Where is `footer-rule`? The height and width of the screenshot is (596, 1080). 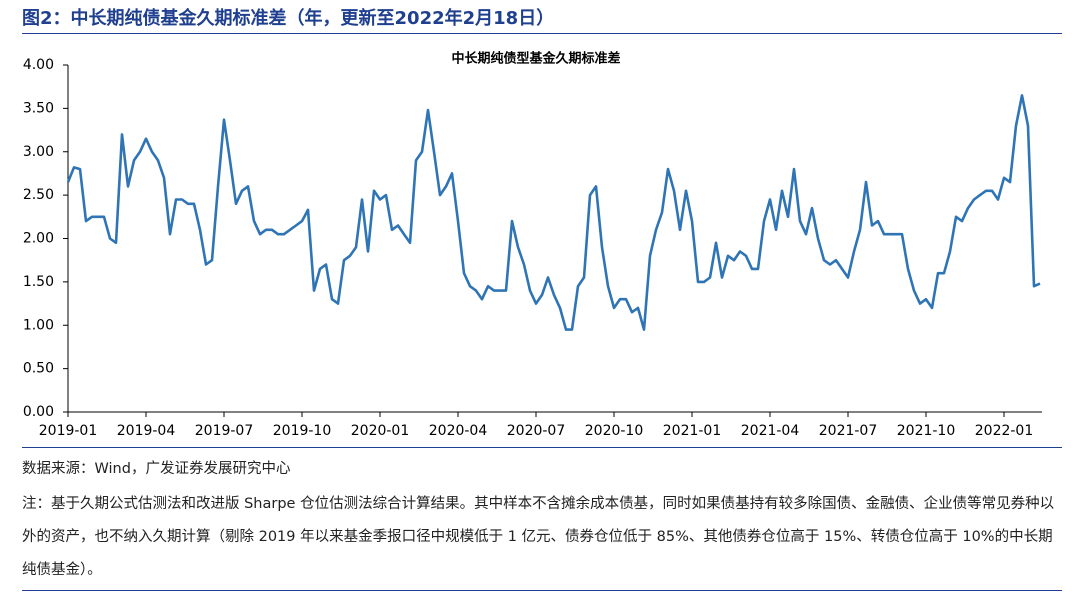
footer-rule is located at coordinates (542, 590).